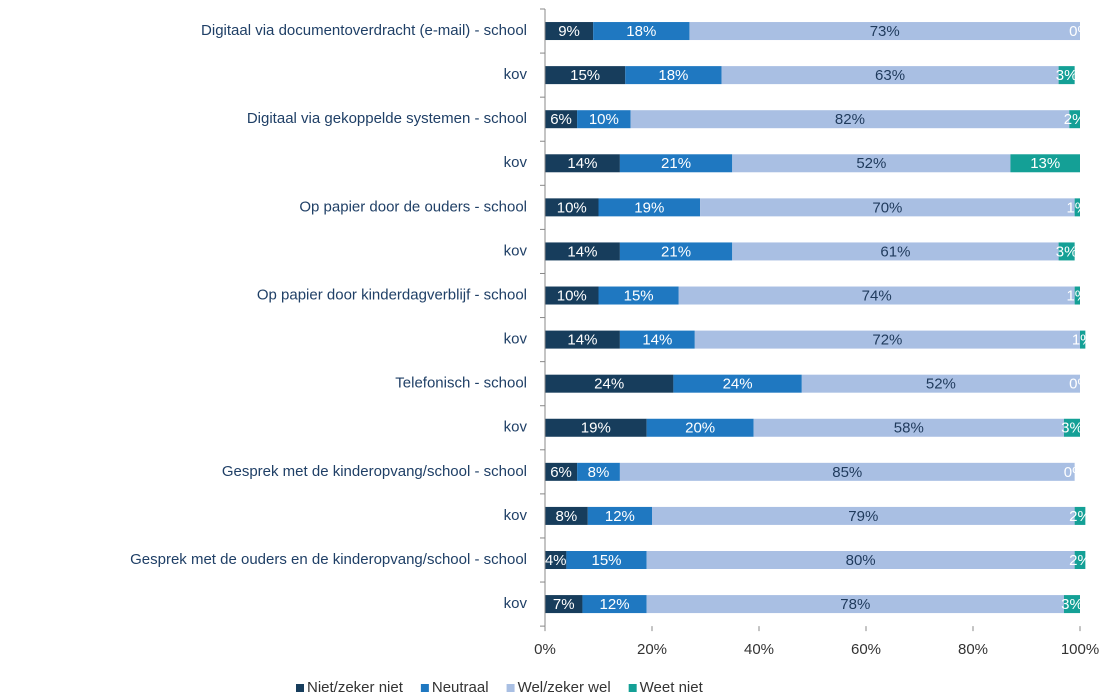 The height and width of the screenshot is (699, 1110). I want to click on data-label: 13%, so click(1045, 163).